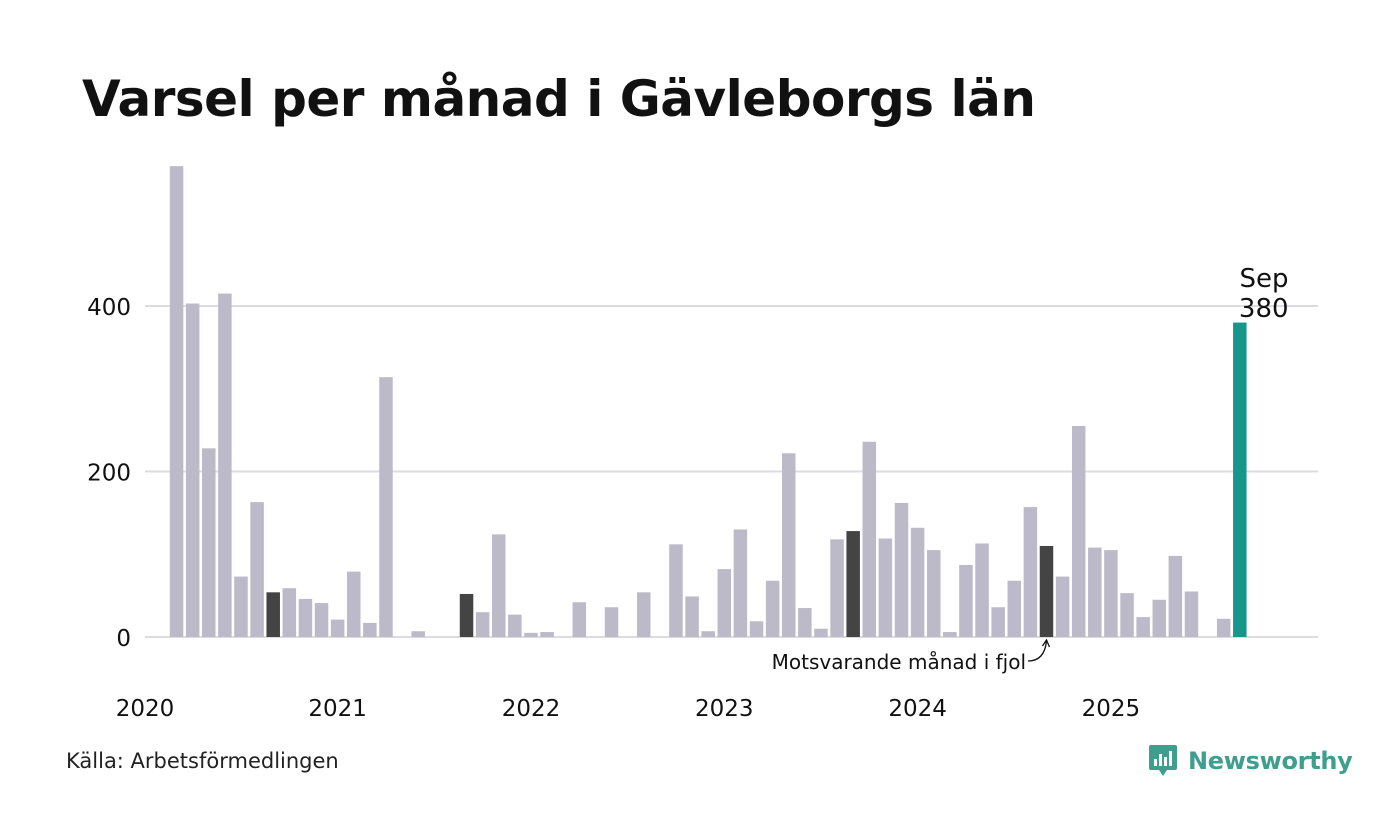 The height and width of the screenshot is (840, 1400). I want to click on x-axis: 2020 2021 2022 2023 2024 2025, so click(628, 709).